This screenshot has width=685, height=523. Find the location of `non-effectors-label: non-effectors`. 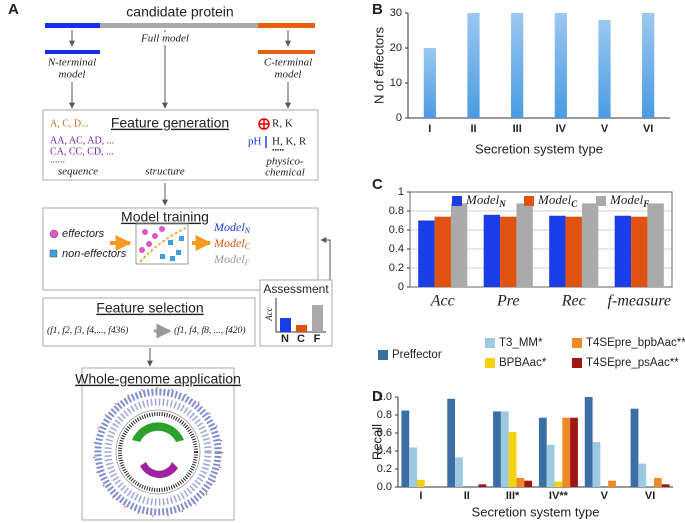

non-effectors-label: non-effectors is located at coordinates (94, 254).